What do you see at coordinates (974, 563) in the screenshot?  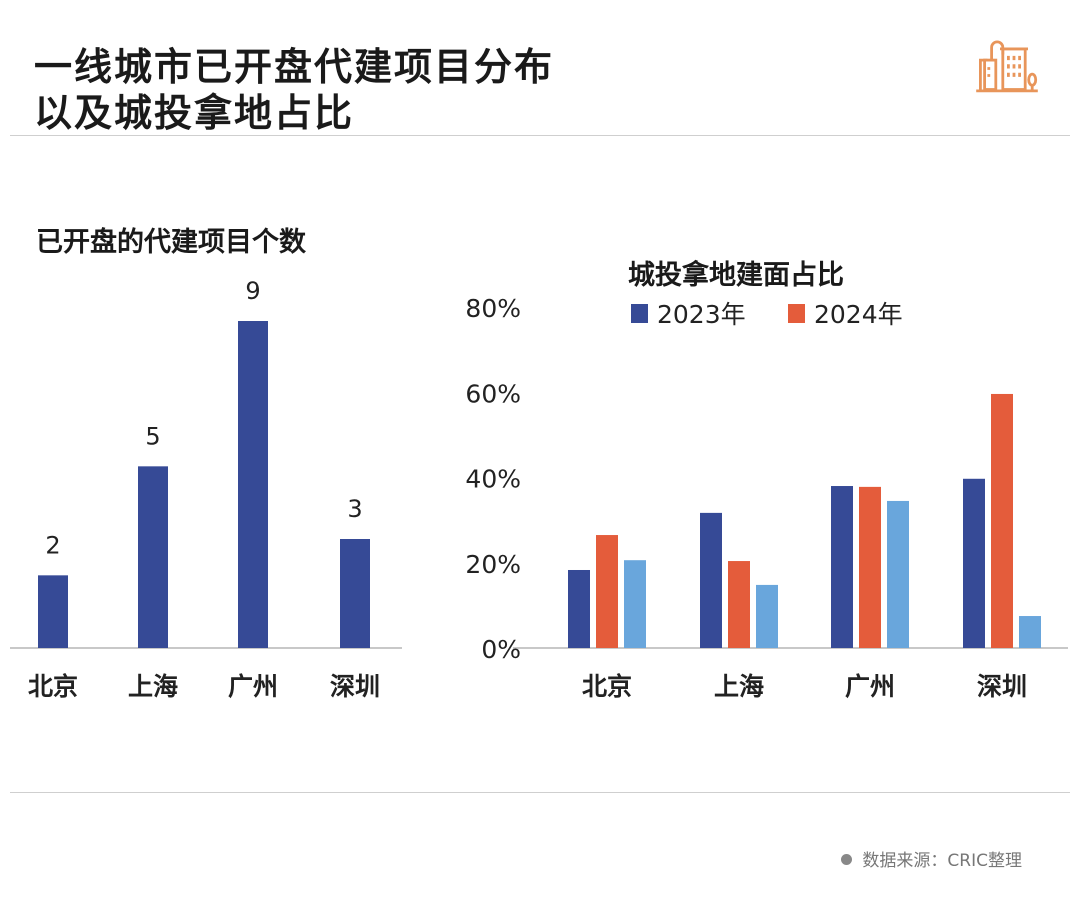 I see `bar-深圳-series-0` at bounding box center [974, 563].